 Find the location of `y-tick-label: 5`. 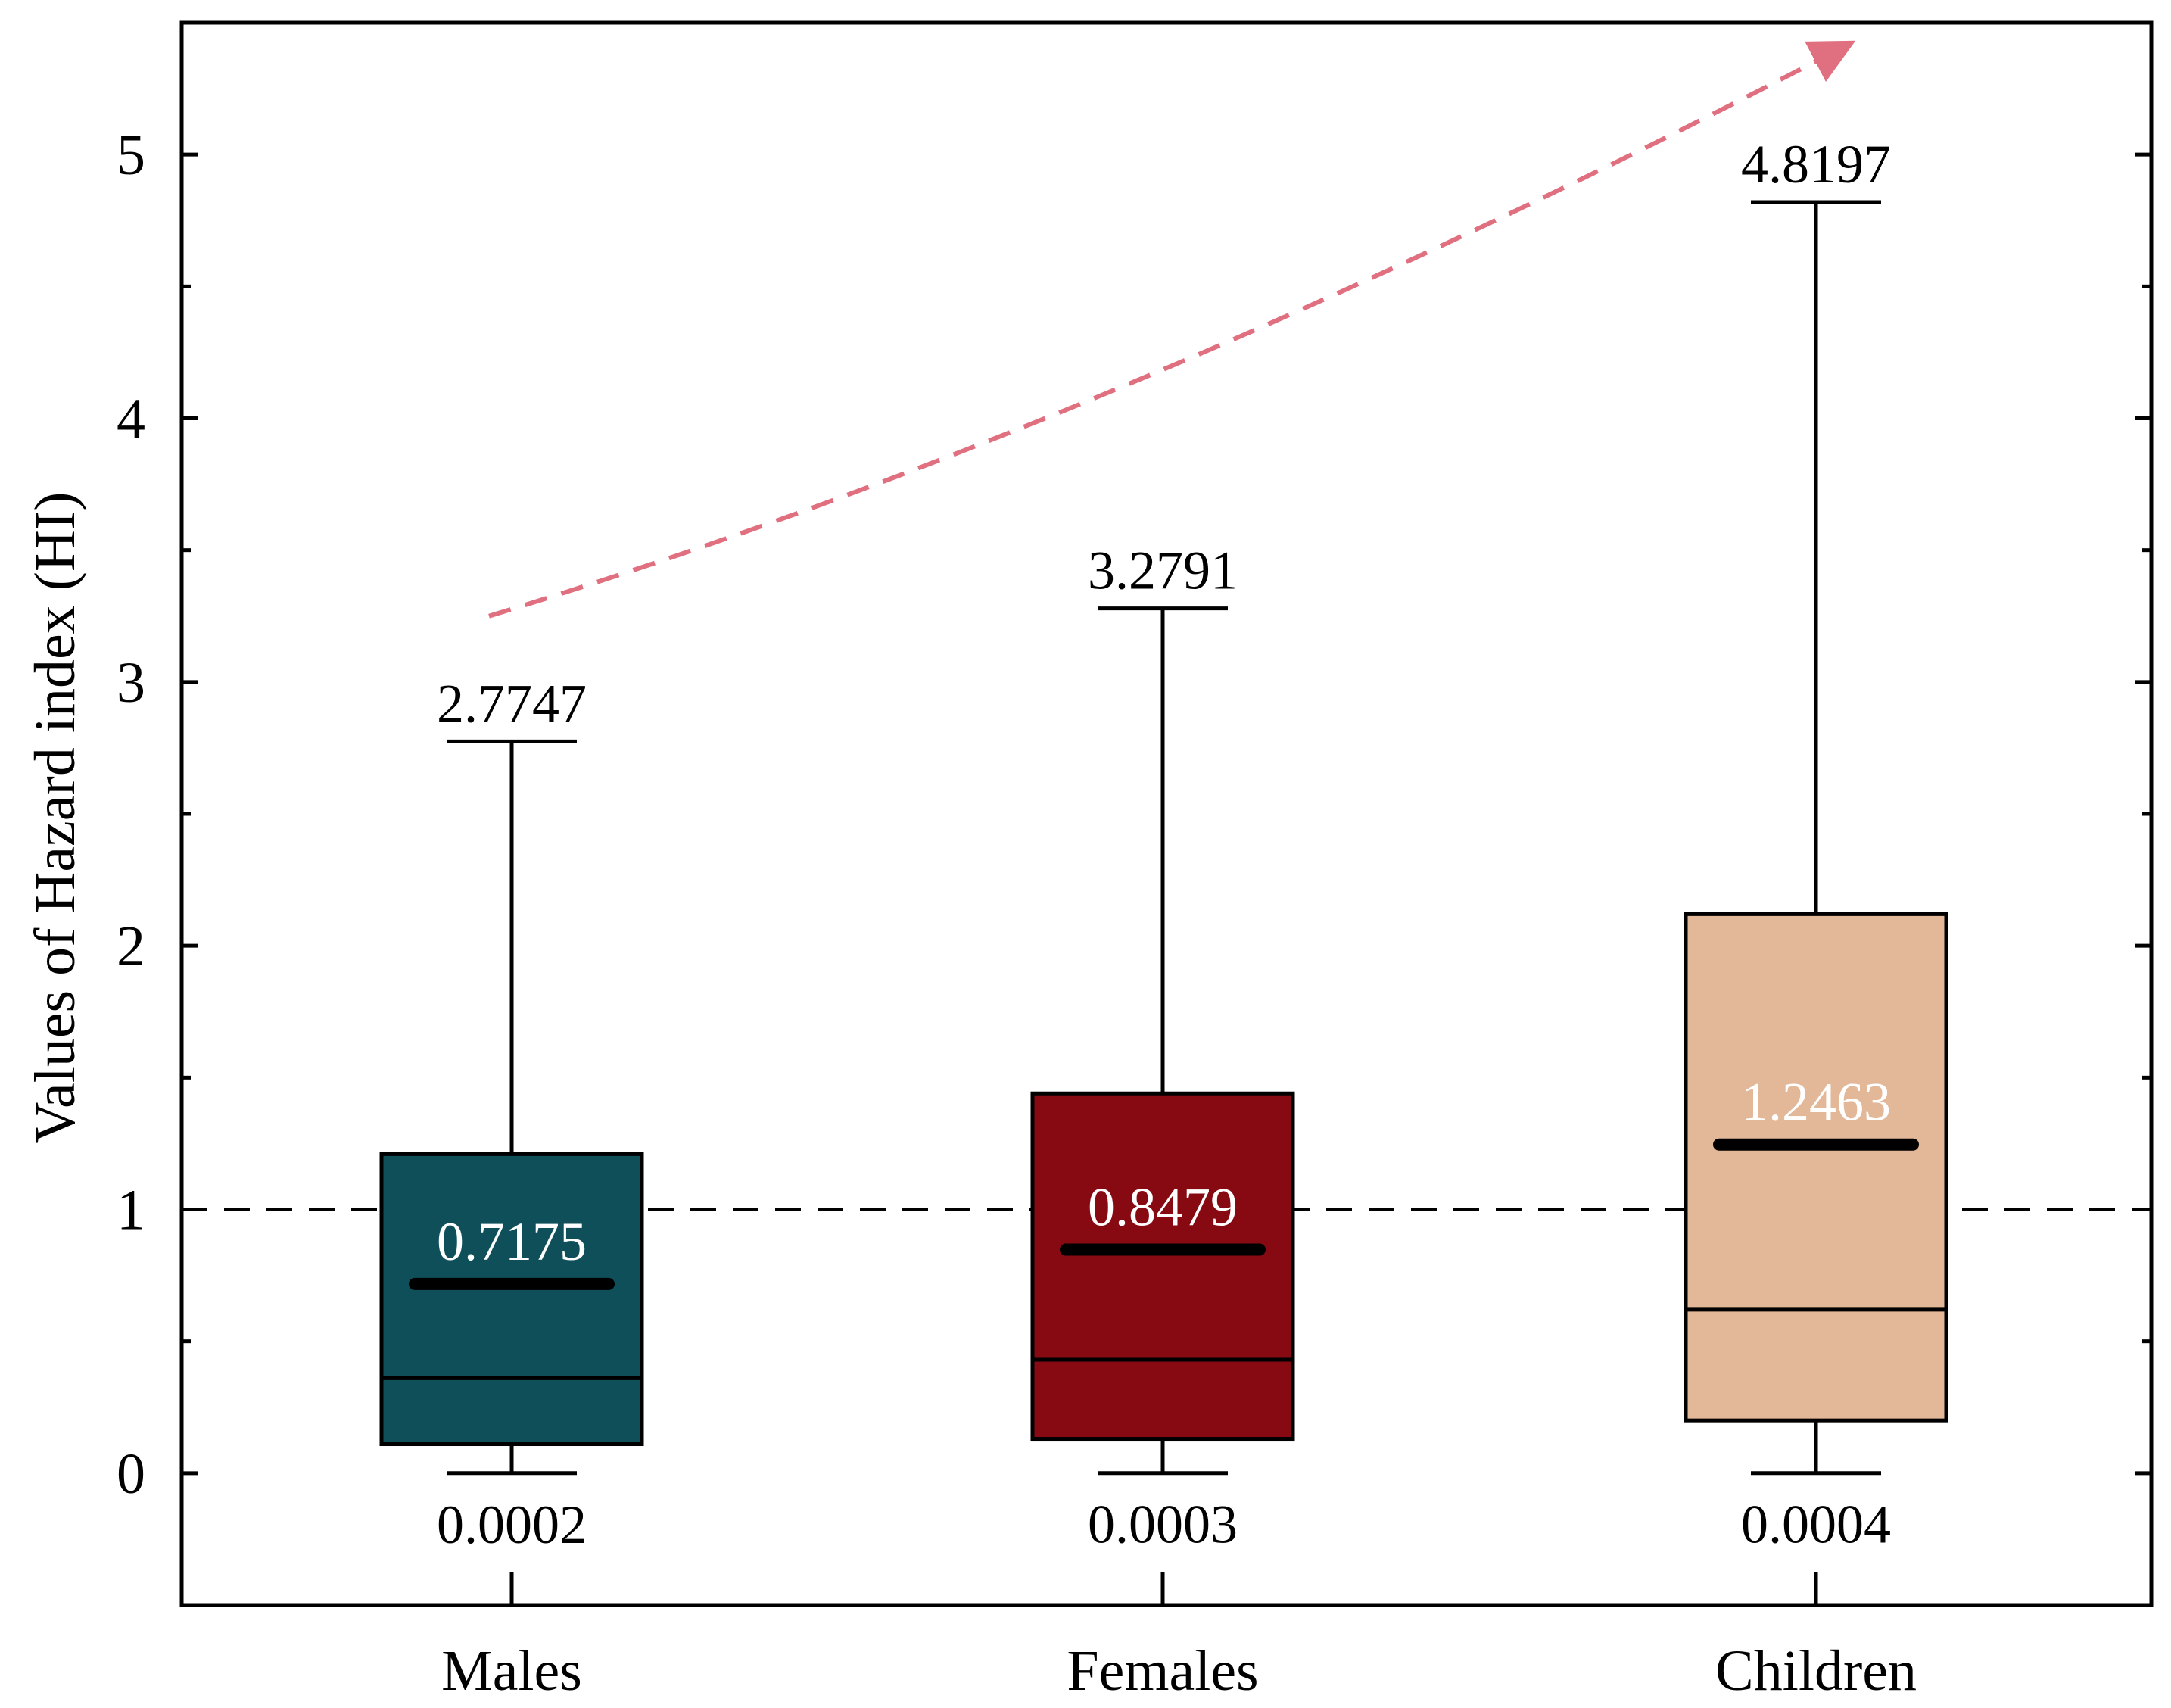

y-tick-label: 5 is located at coordinates (131, 155).